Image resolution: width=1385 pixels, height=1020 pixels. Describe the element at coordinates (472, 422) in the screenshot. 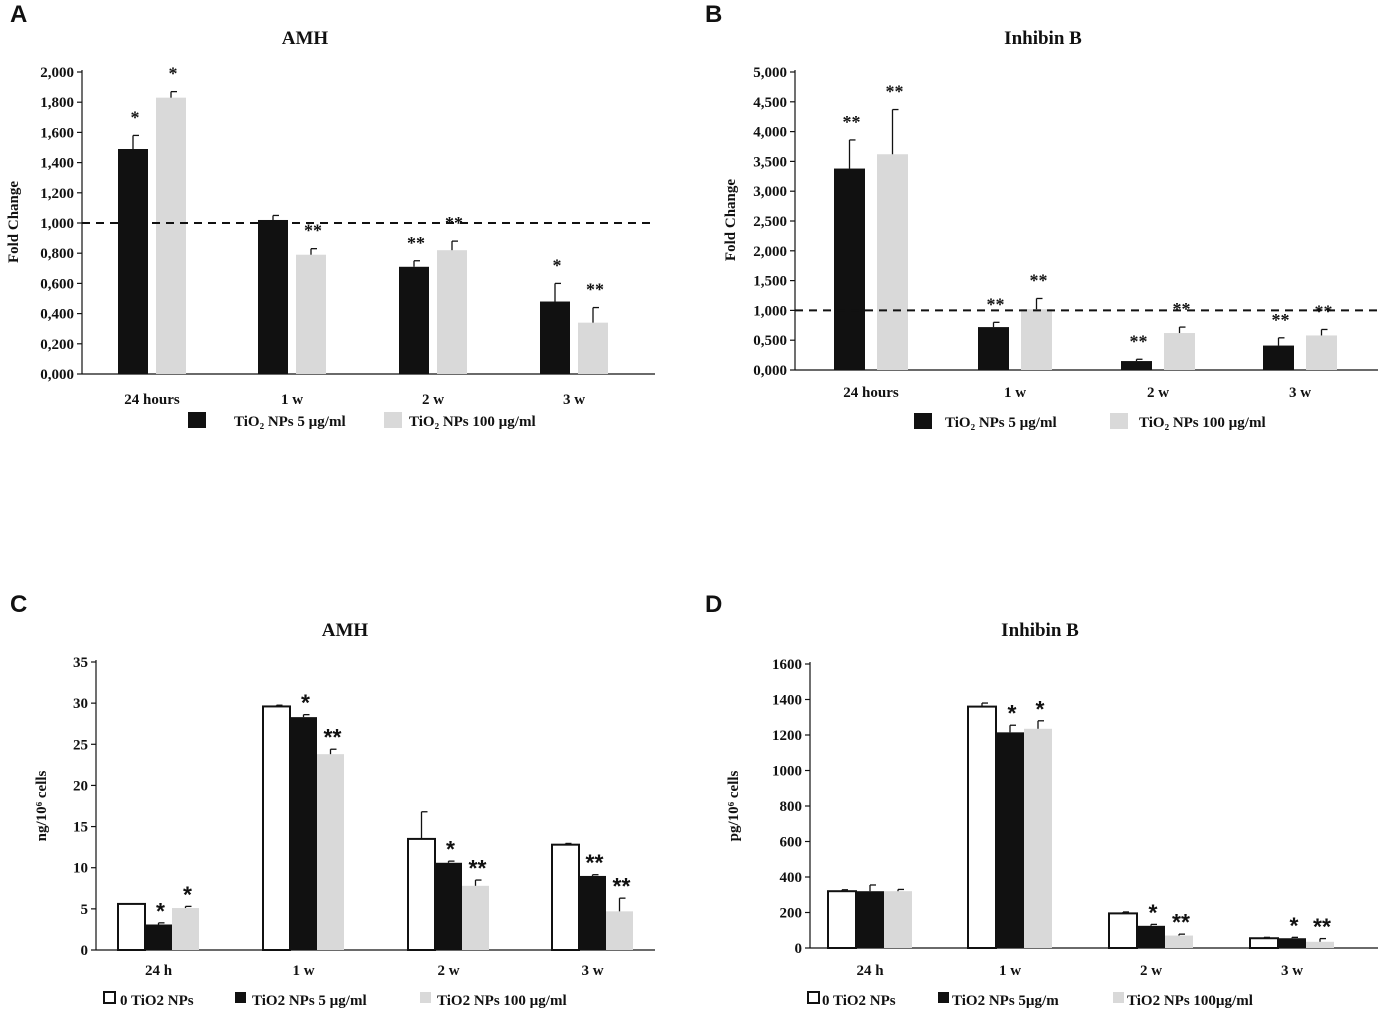

I see `legend-label: TiO₂ NPs 100 µg/ml` at that location.